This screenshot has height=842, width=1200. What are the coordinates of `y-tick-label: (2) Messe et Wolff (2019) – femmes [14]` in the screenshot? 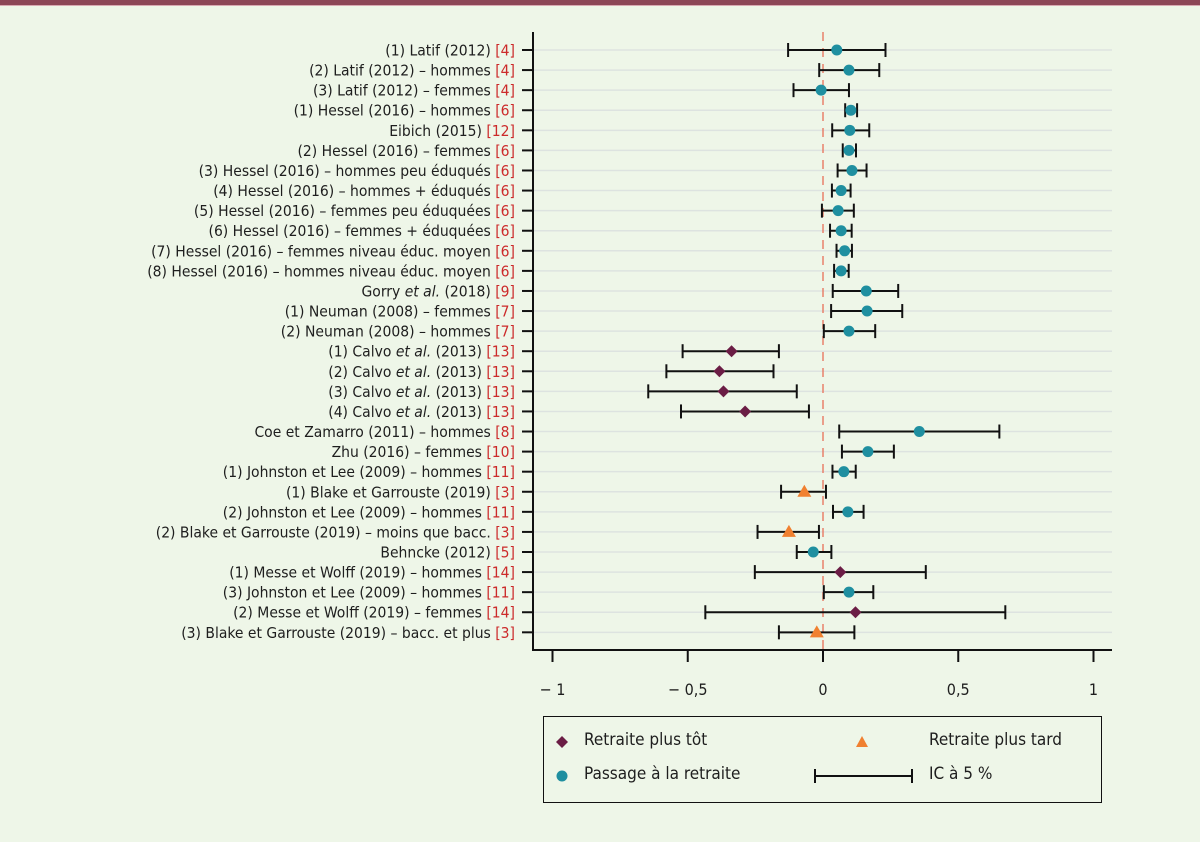 It's located at (374, 613).